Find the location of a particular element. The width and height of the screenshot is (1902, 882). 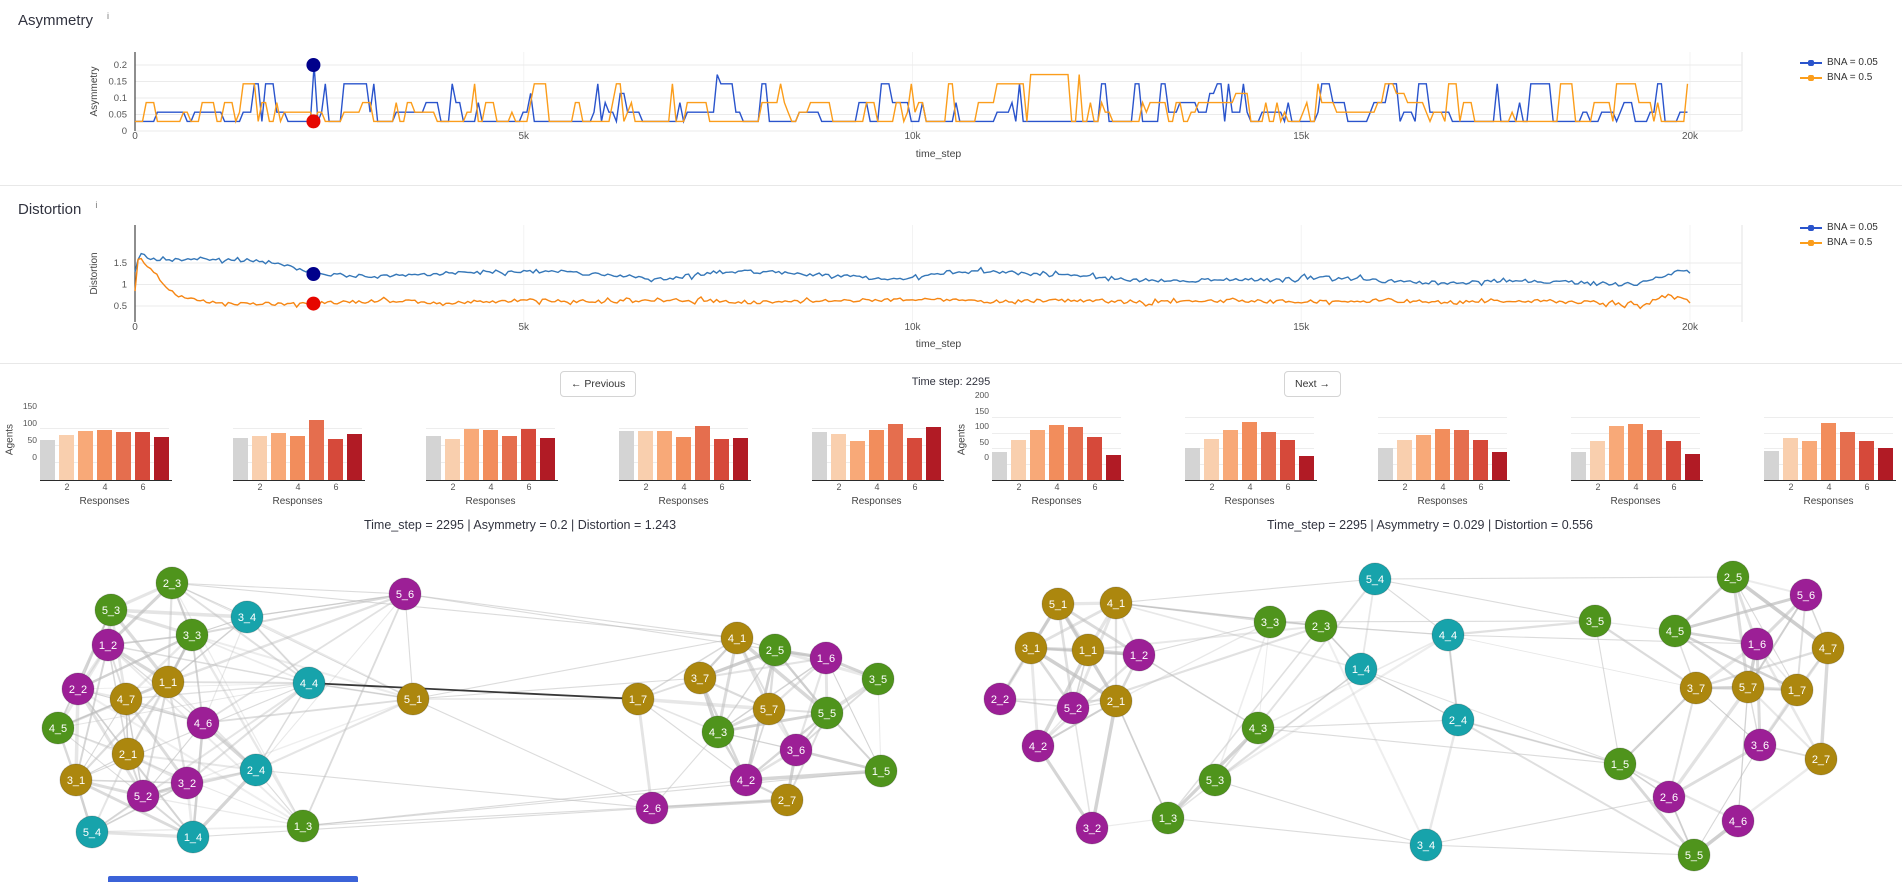

distortion-info-icon: i is located at coordinates (96, 205).